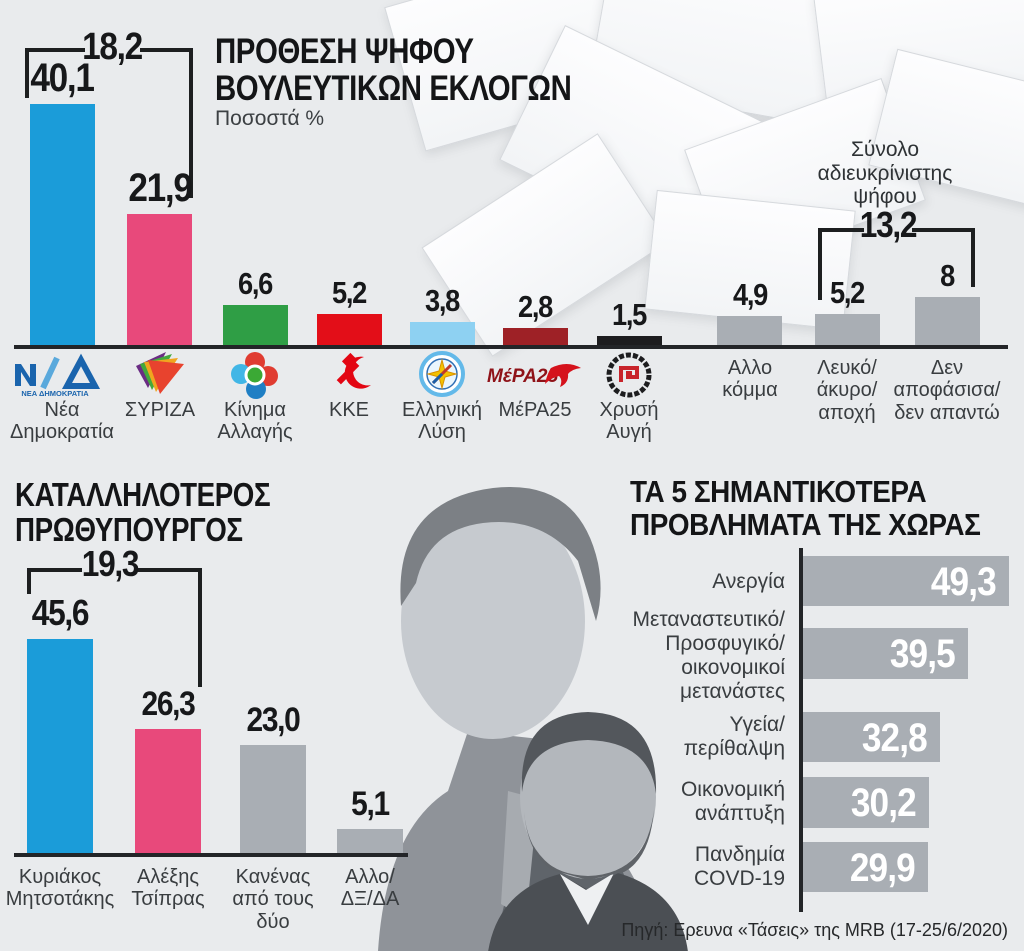  I want to click on elliniki-lysi-logo, so click(442, 374).